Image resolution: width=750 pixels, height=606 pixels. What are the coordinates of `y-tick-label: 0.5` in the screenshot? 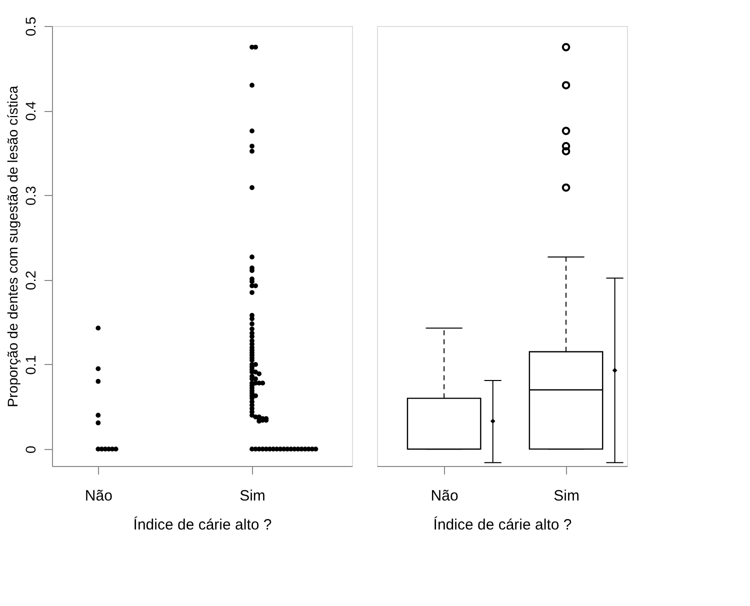 It's located at (30, 26).